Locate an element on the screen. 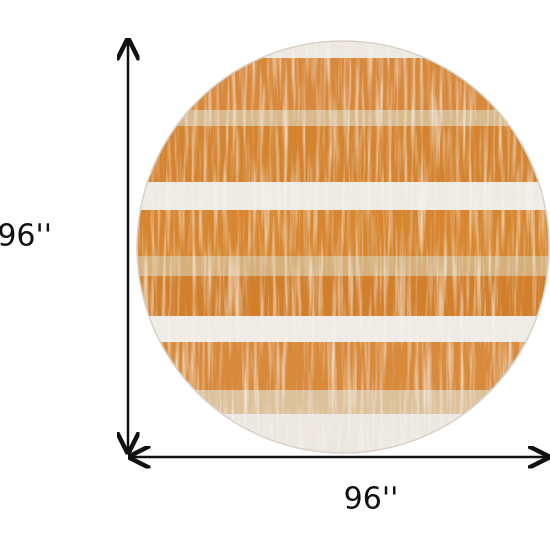  width-label: 96'' is located at coordinates (371, 499).